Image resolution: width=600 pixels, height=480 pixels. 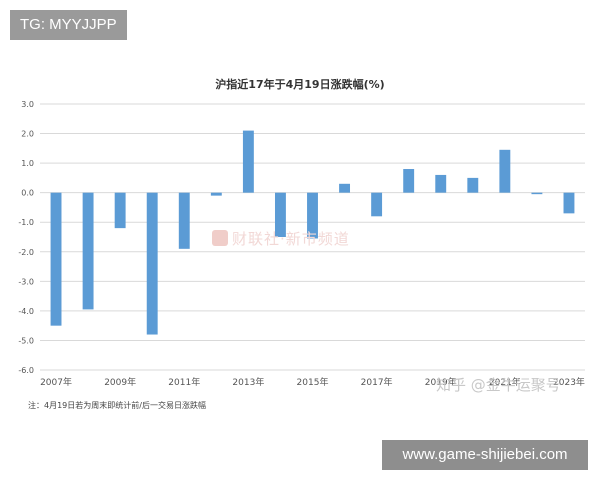 What do you see at coordinates (485, 455) in the screenshot?
I see `site-url-badge: www.game-shijiebei.com` at bounding box center [485, 455].